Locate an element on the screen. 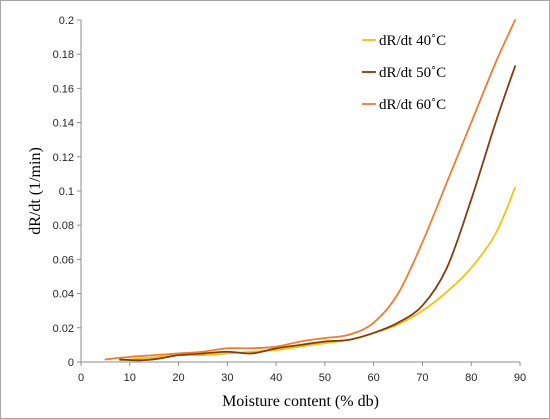 The width and height of the screenshot is (550, 419). x-tick-label: 70 is located at coordinates (422, 378).